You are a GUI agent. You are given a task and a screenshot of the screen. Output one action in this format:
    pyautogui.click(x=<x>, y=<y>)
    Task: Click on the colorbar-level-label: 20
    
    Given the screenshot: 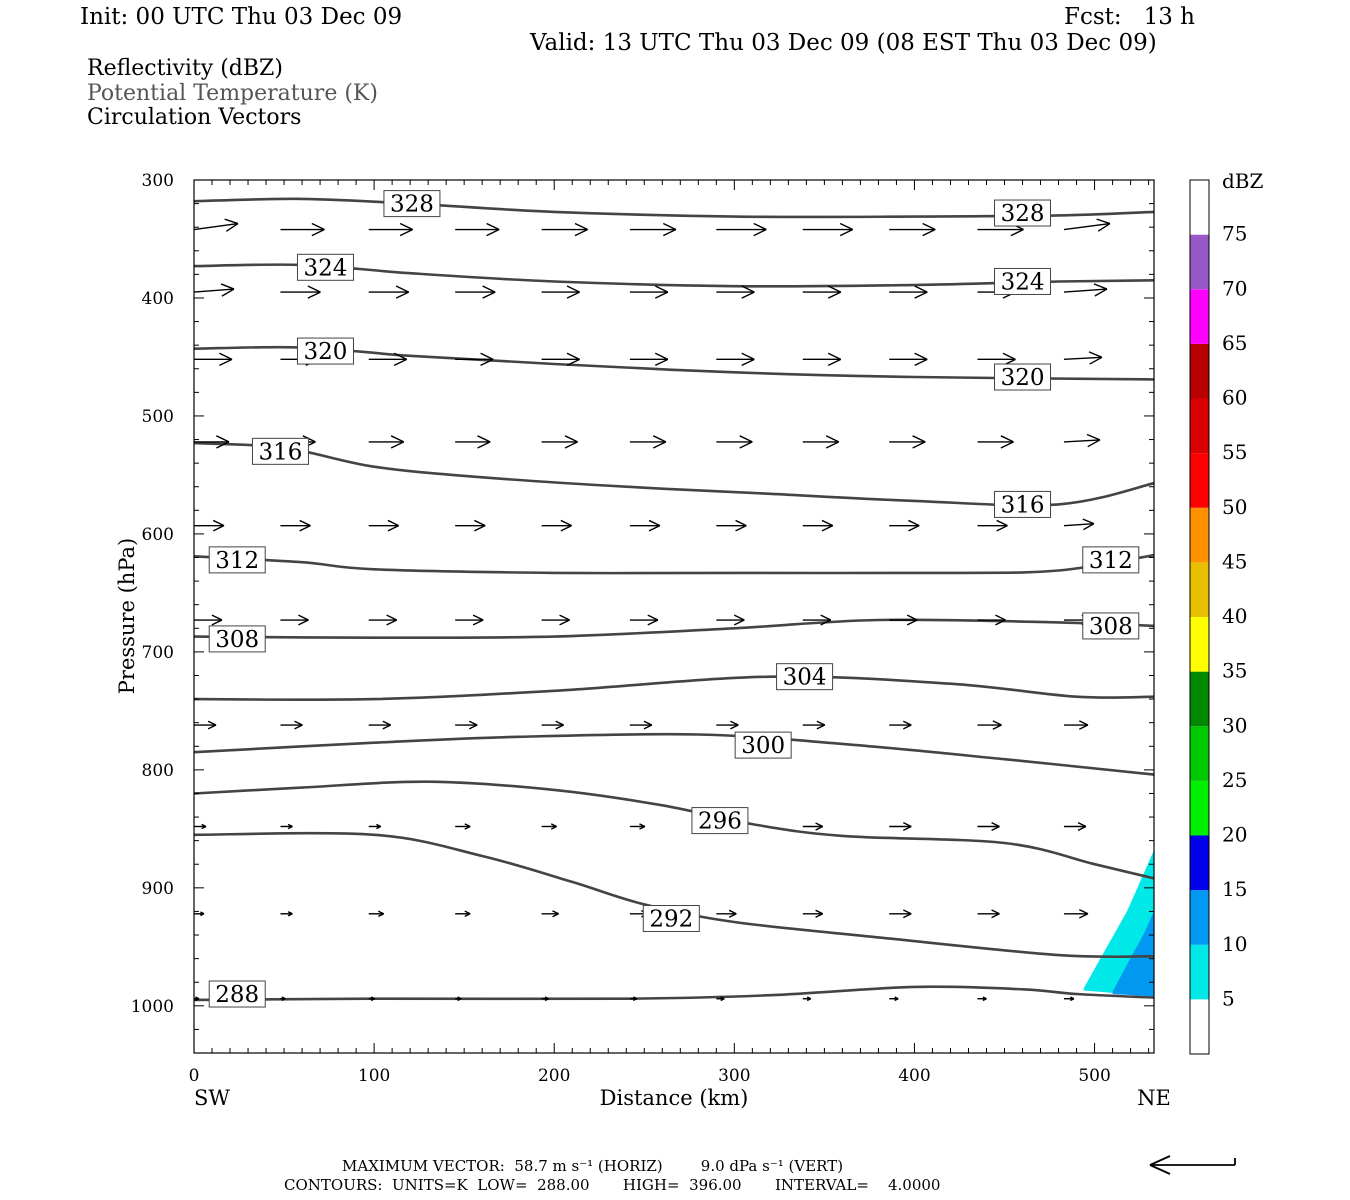 What is the action you would take?
    pyautogui.click(x=1234, y=835)
    